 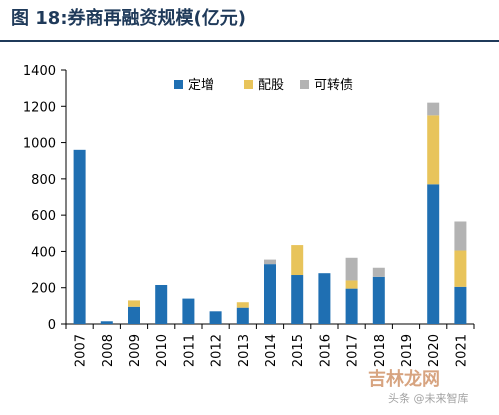 What do you see at coordinates (128, 18) in the screenshot?
I see `chart-title: 图 18:券商再融资规模(亿元)` at bounding box center [128, 18].